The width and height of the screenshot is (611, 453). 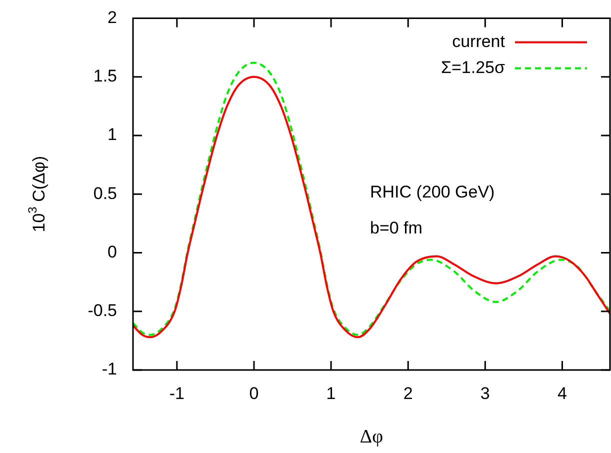 What do you see at coordinates (112, 17) in the screenshot?
I see `y-tick-label: 2` at bounding box center [112, 17].